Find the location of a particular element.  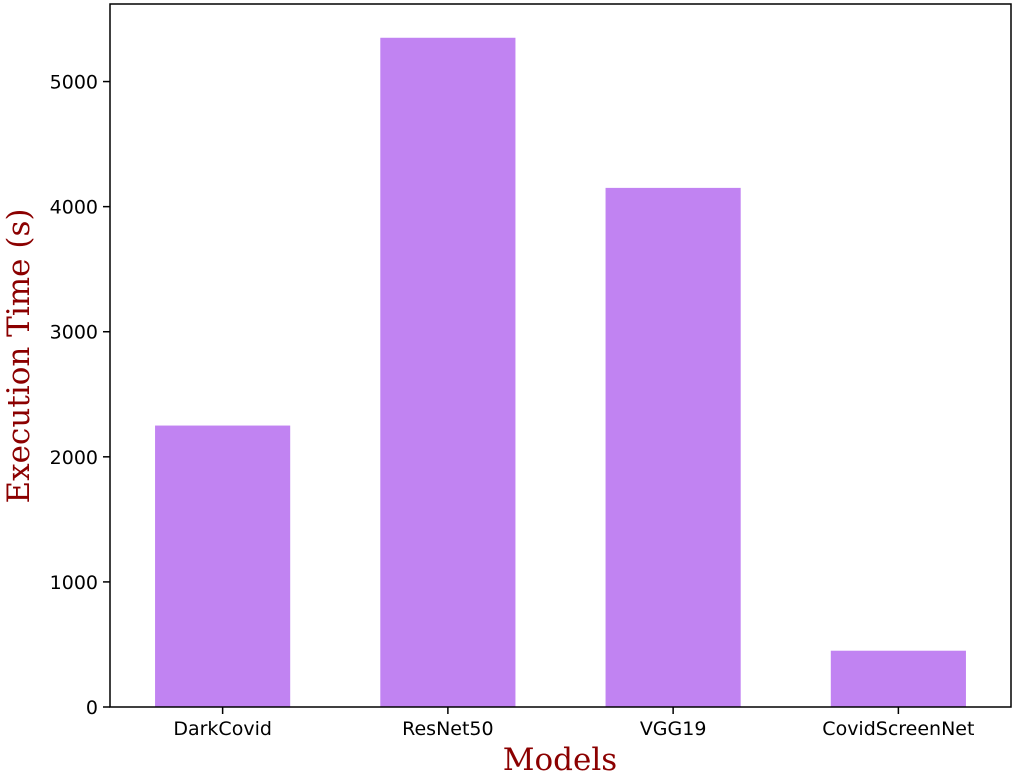

x-axis-label: Models is located at coordinates (560, 758).